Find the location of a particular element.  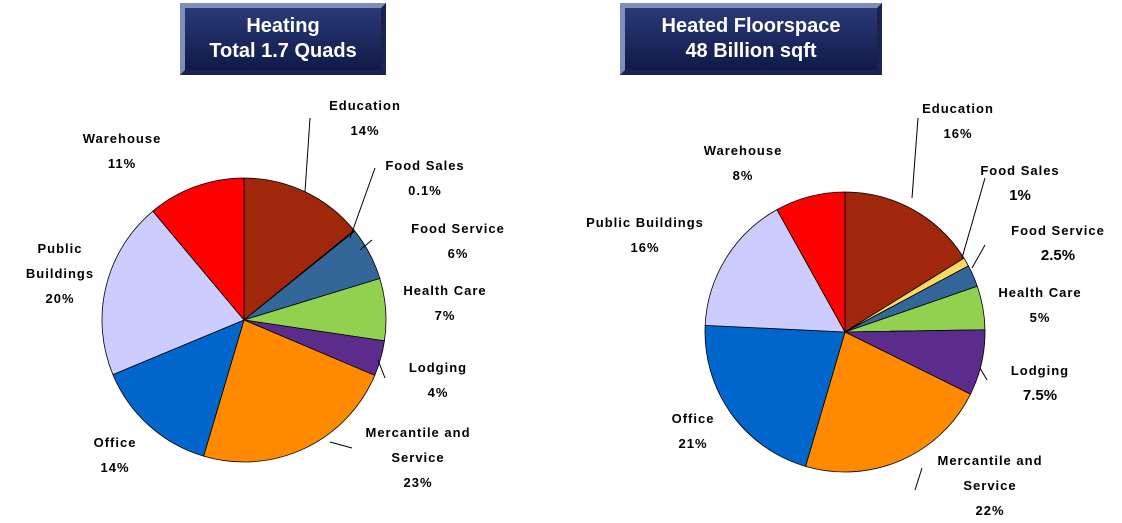

chart-title: Heated Floorspace is located at coordinates (751, 26).